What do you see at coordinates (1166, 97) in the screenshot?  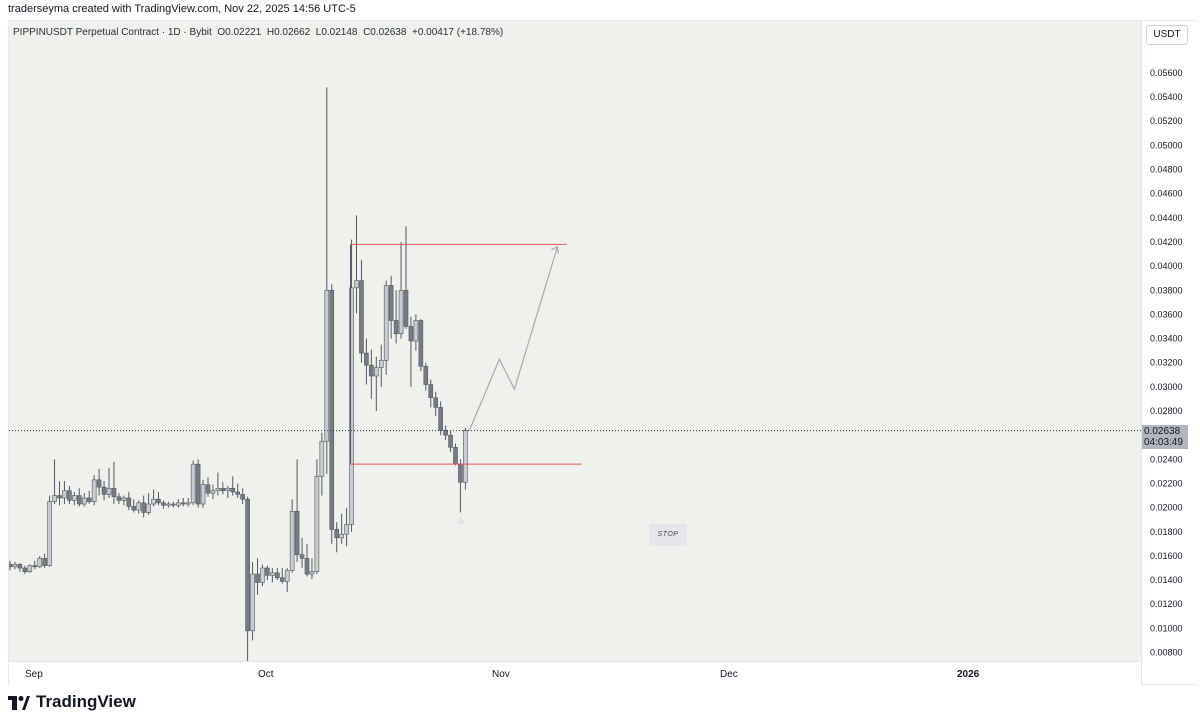 I see `price-tick-label: 0.05400` at bounding box center [1166, 97].